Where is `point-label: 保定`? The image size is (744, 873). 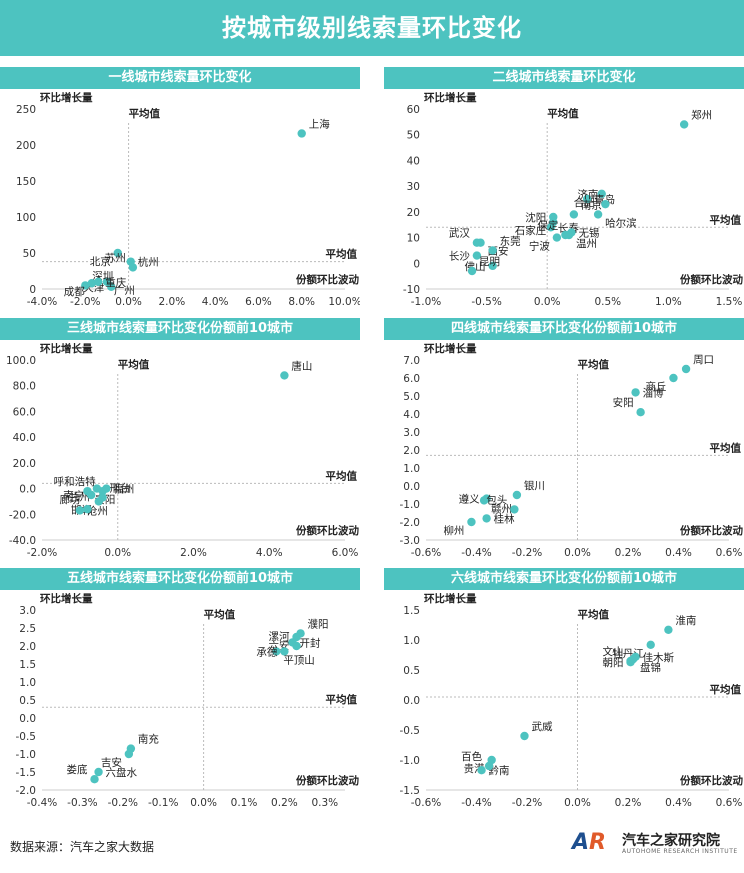
point-label: 保定 is located at coordinates (547, 225).